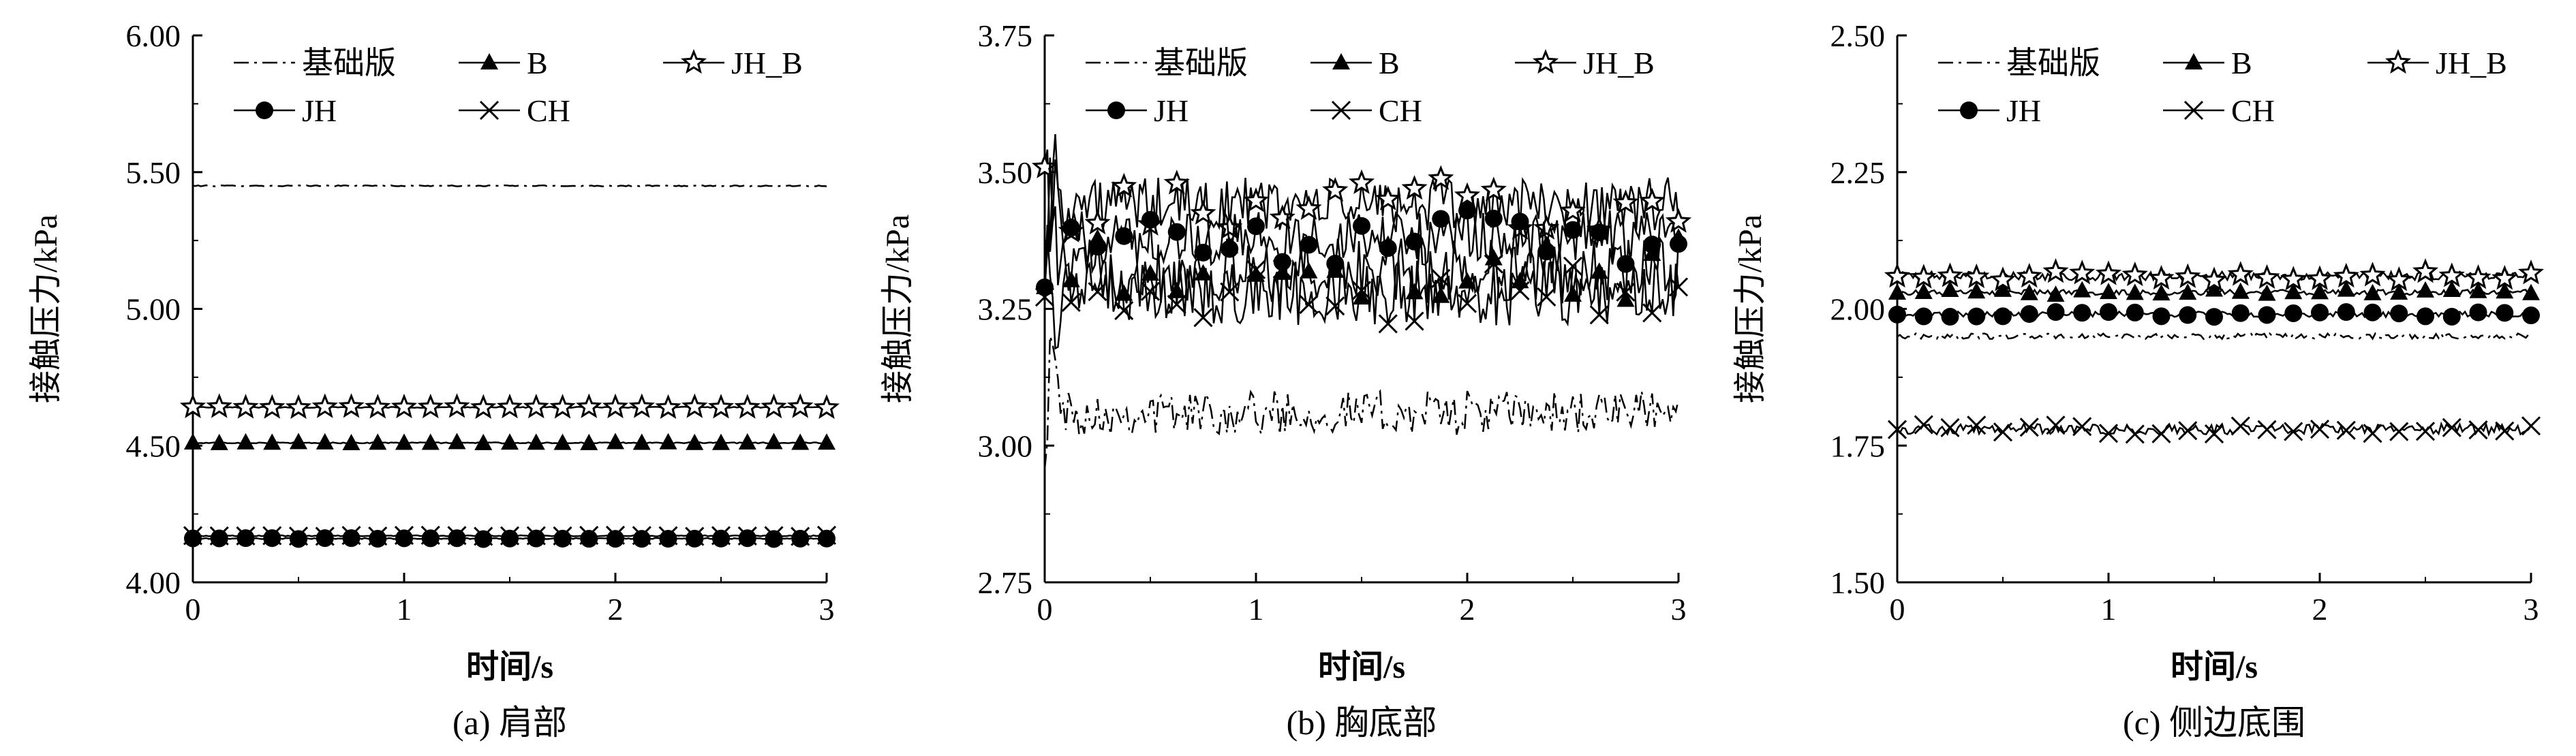 This screenshot has height=756, width=2576. What do you see at coordinates (898, 309) in the screenshot?
I see `y-axis-title: 接触压力/kPa` at bounding box center [898, 309].